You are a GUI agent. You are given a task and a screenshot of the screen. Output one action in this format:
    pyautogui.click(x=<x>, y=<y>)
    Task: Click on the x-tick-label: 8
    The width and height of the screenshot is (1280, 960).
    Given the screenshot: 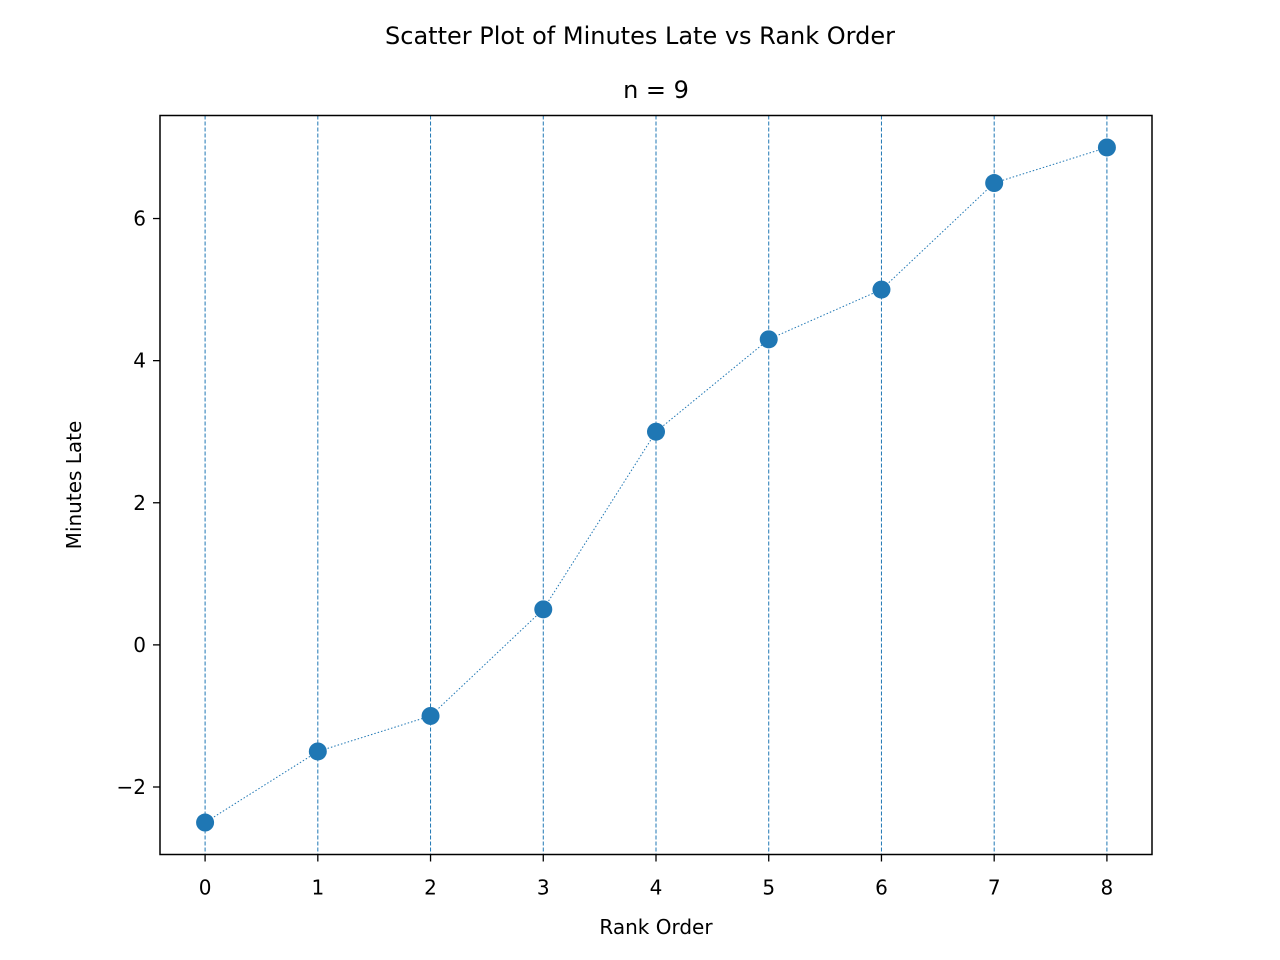 What is the action you would take?
    pyautogui.click(x=1107, y=888)
    